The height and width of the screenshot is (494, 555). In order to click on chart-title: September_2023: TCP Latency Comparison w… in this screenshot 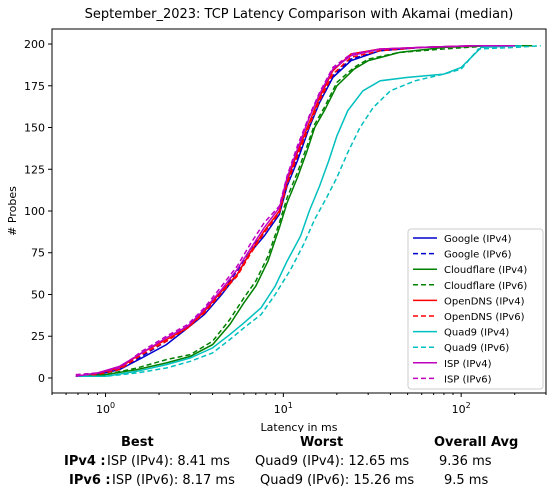, I will do `click(299, 14)`.